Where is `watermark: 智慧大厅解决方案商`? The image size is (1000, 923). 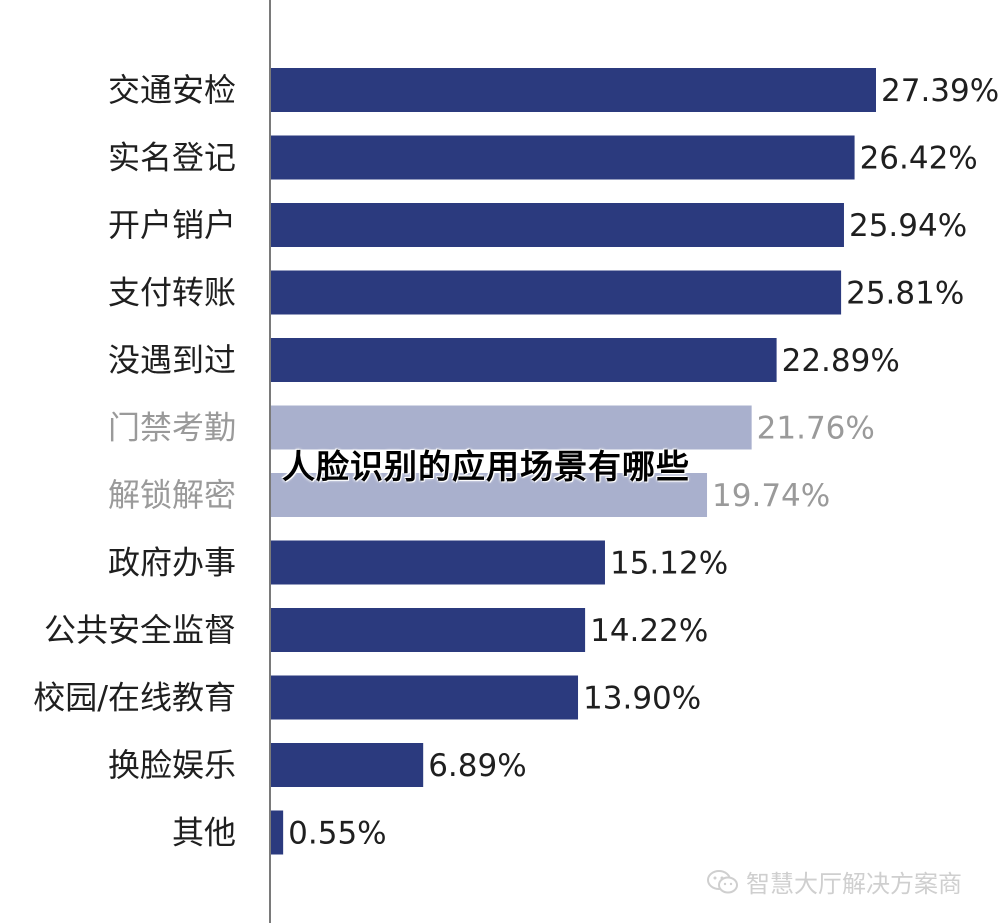 watermark: 智慧大厅解决方案商 is located at coordinates (834, 881).